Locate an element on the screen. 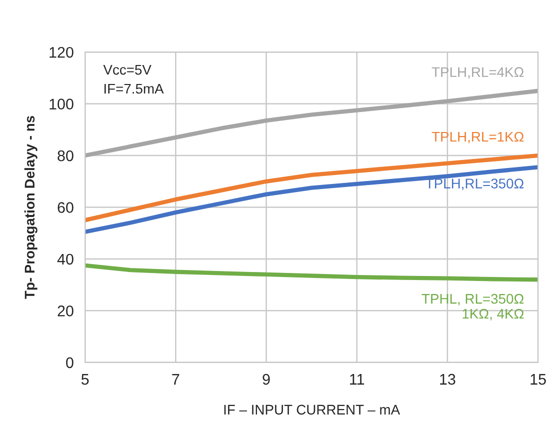 This screenshot has width=549, height=434. series-label: TPLH,RL=350Ω is located at coordinates (475, 184).